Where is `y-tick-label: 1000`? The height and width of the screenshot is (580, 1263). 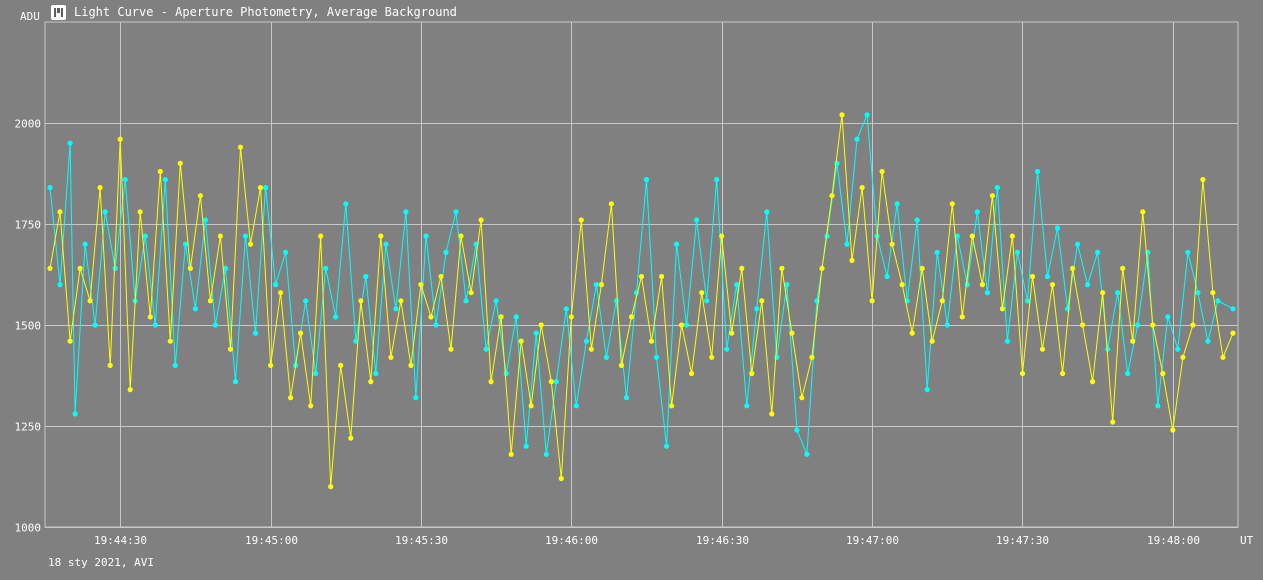 y-tick-label: 1000 is located at coordinates (28, 528).